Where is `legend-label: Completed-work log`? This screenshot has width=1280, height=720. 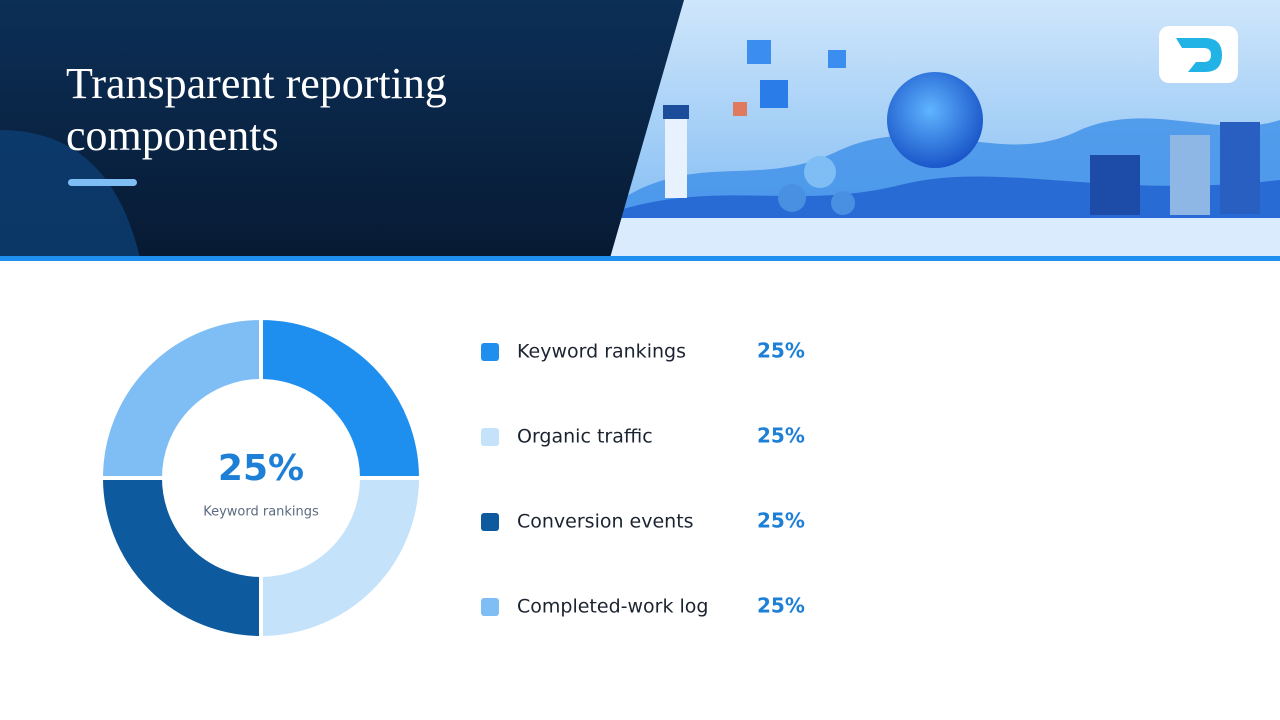
legend-label: Completed-work log is located at coordinates (612, 607).